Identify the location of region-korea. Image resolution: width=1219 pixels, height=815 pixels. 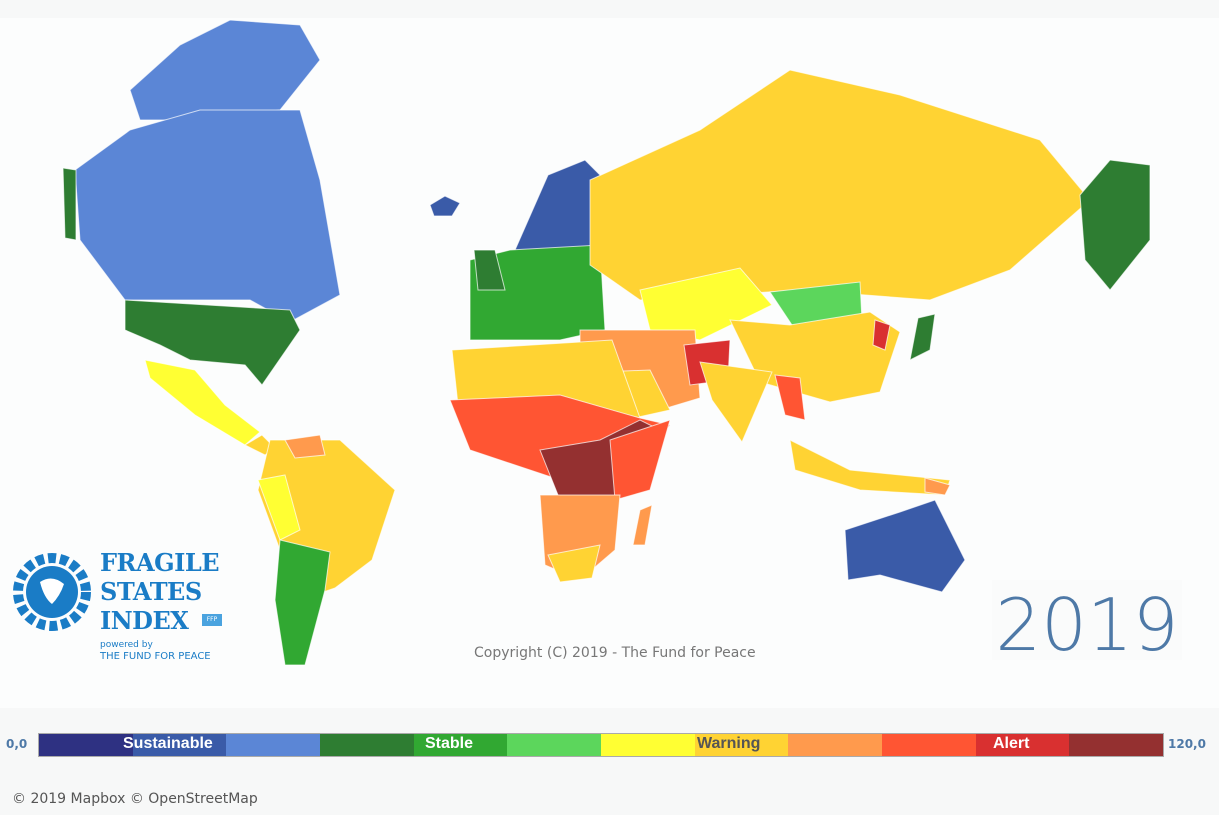
(881, 335).